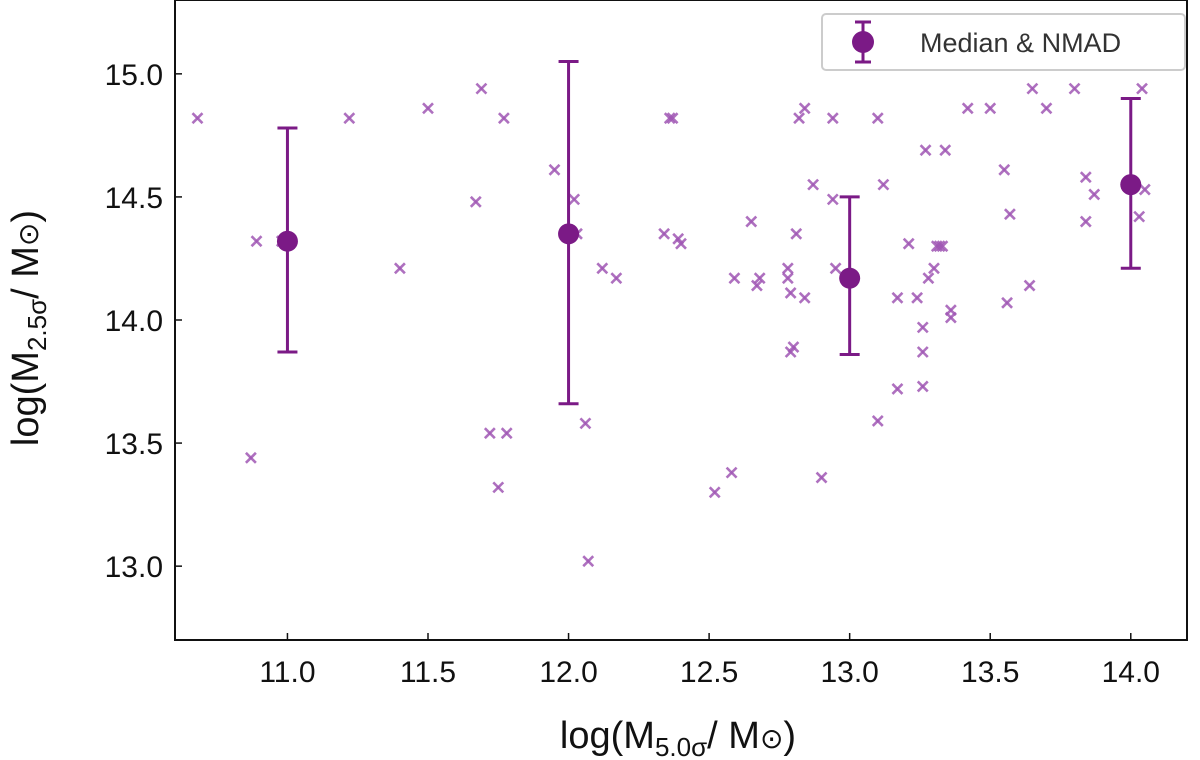 The image size is (1200, 760). I want to click on y-tick-label: 13.0, so click(134, 567).